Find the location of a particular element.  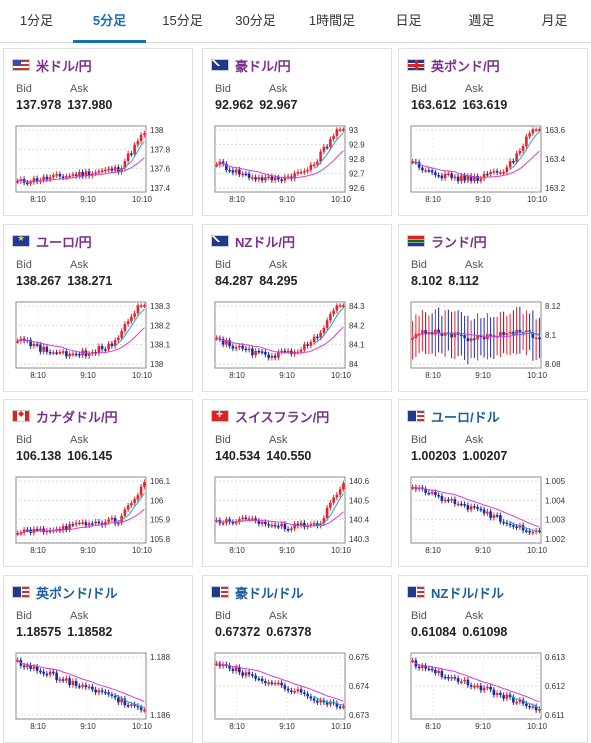

card-header: NZドル/ドル is located at coordinates (455, 592).